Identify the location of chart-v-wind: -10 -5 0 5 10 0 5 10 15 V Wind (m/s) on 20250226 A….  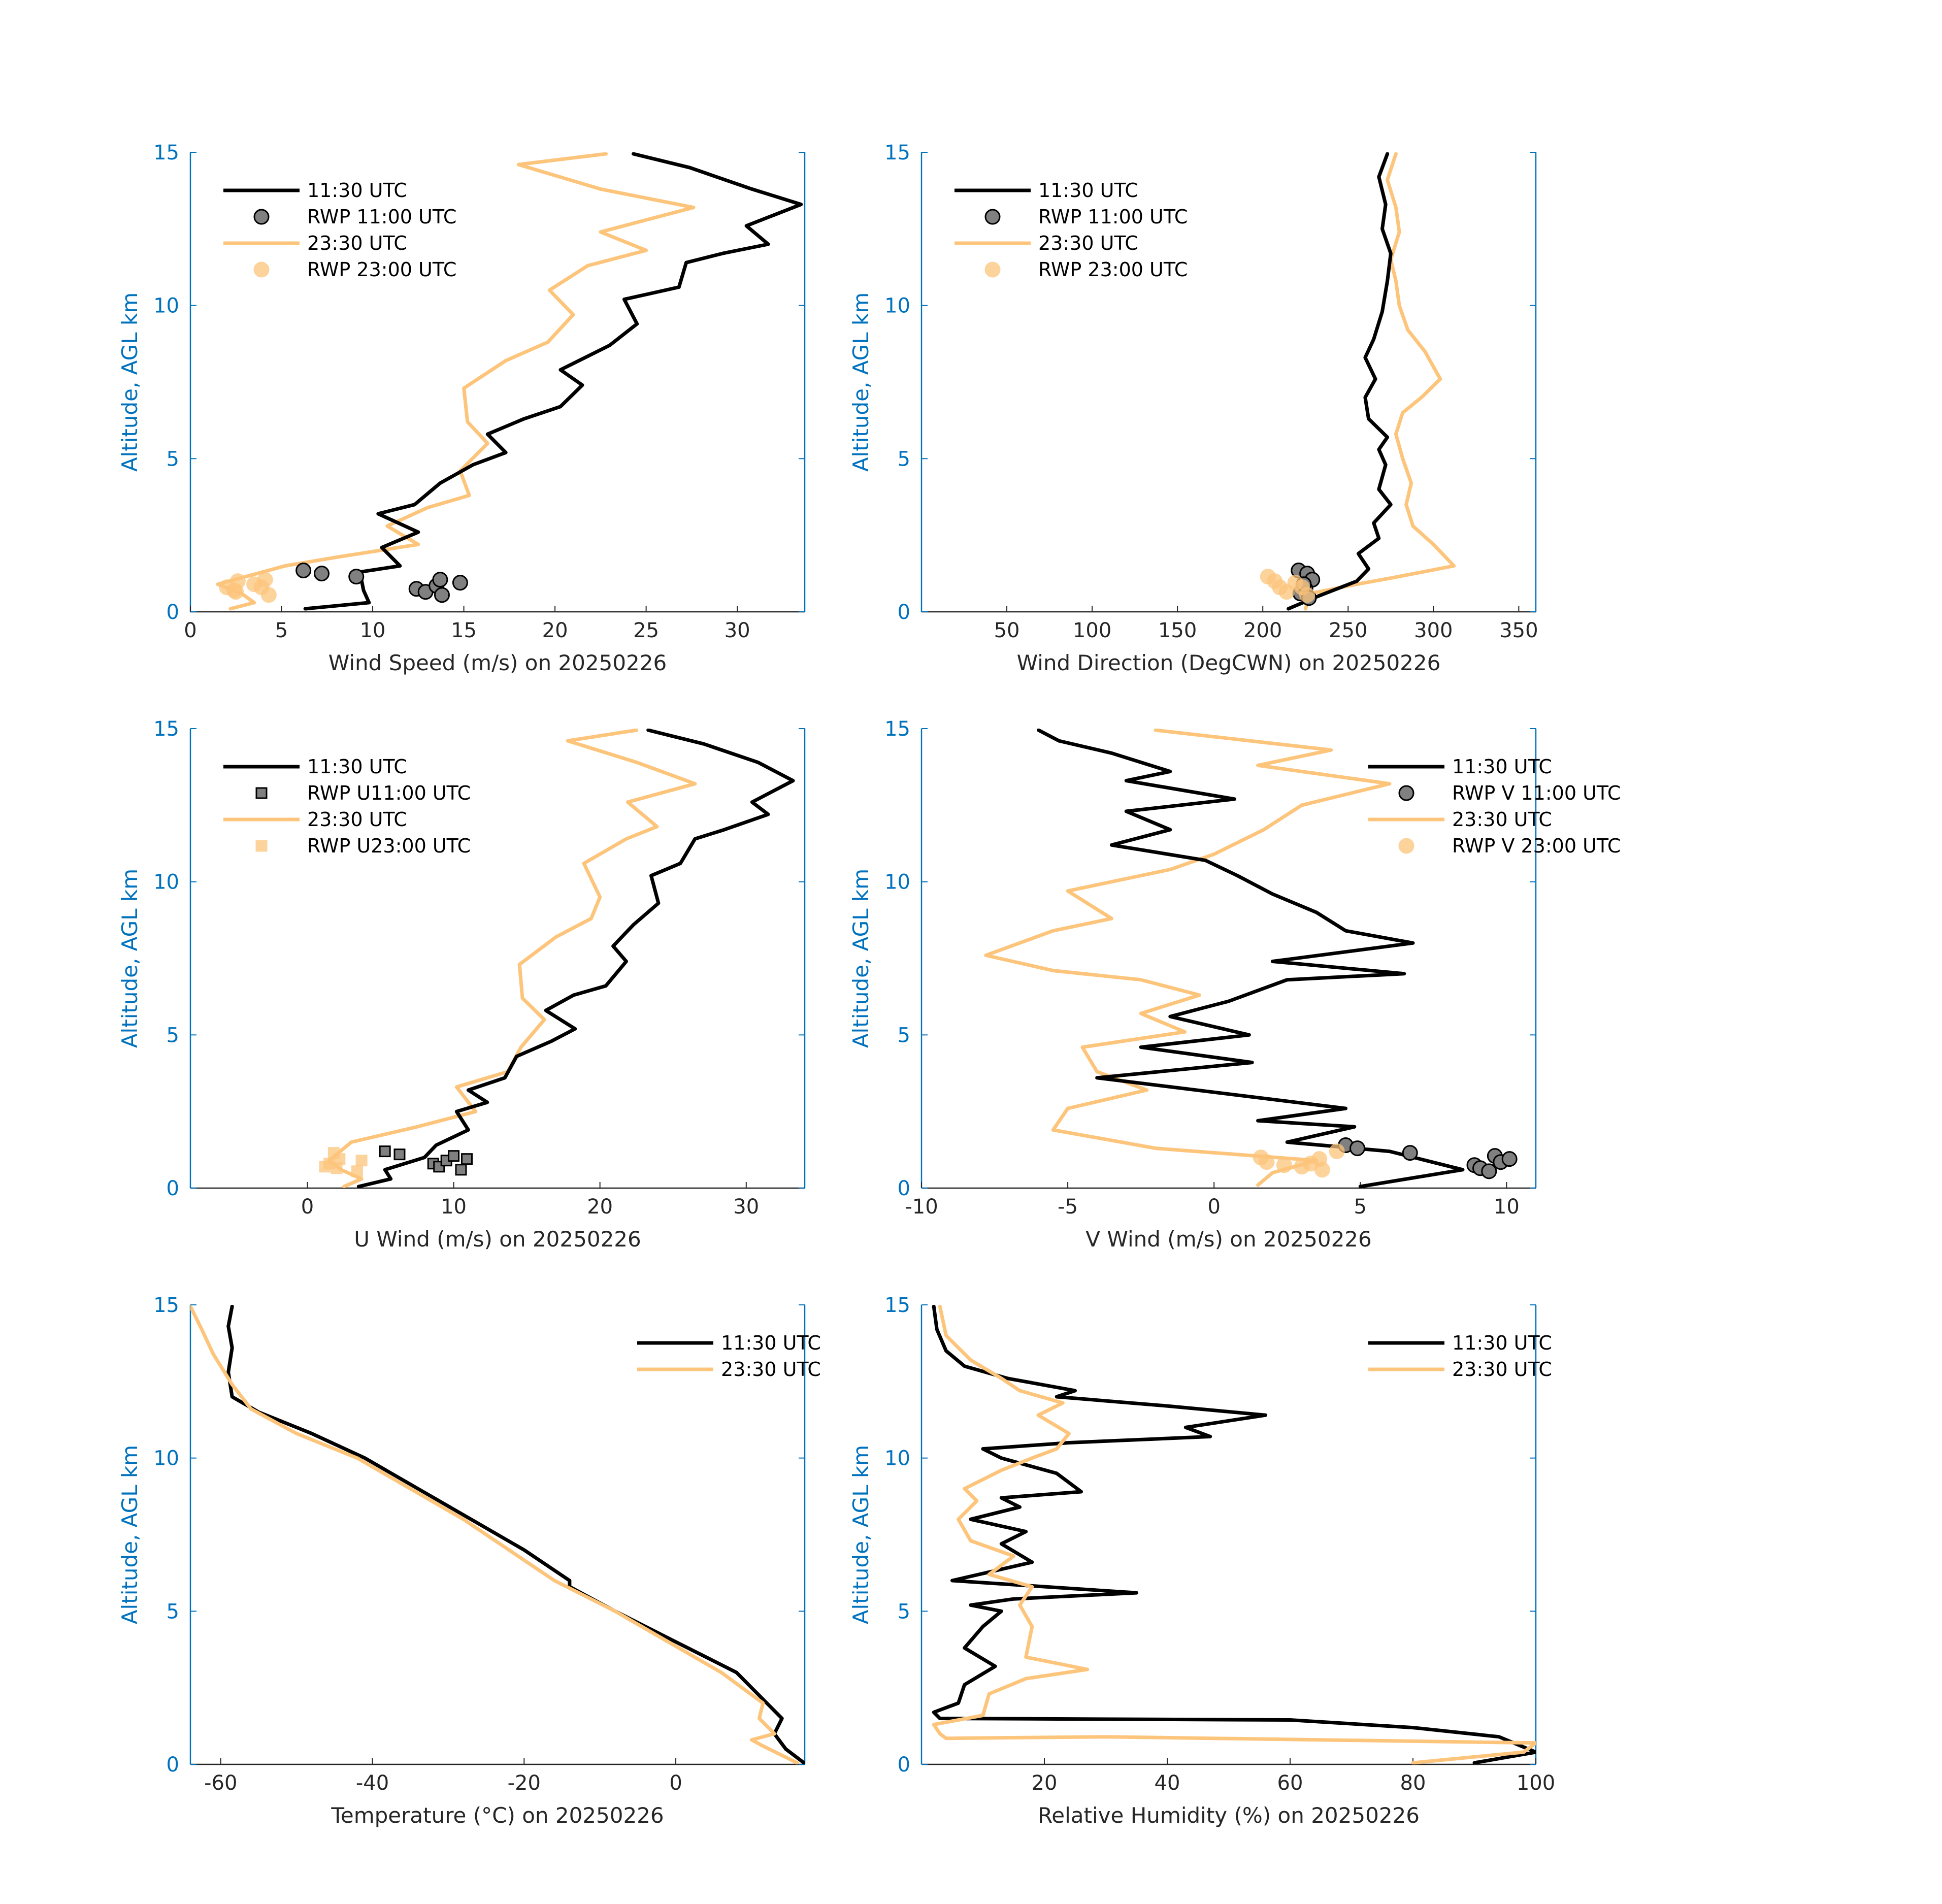
(1234, 985).